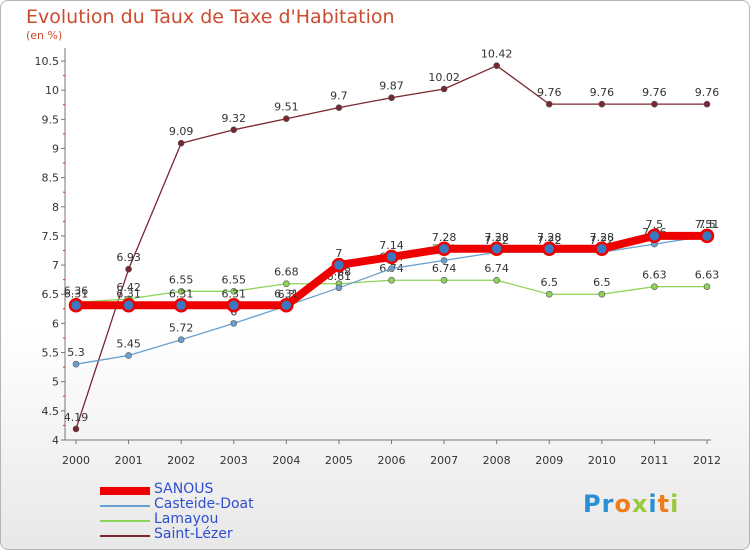 The width and height of the screenshot is (750, 550). What do you see at coordinates (286, 460) in the screenshot?
I see `x-tick-label: 2004` at bounding box center [286, 460].